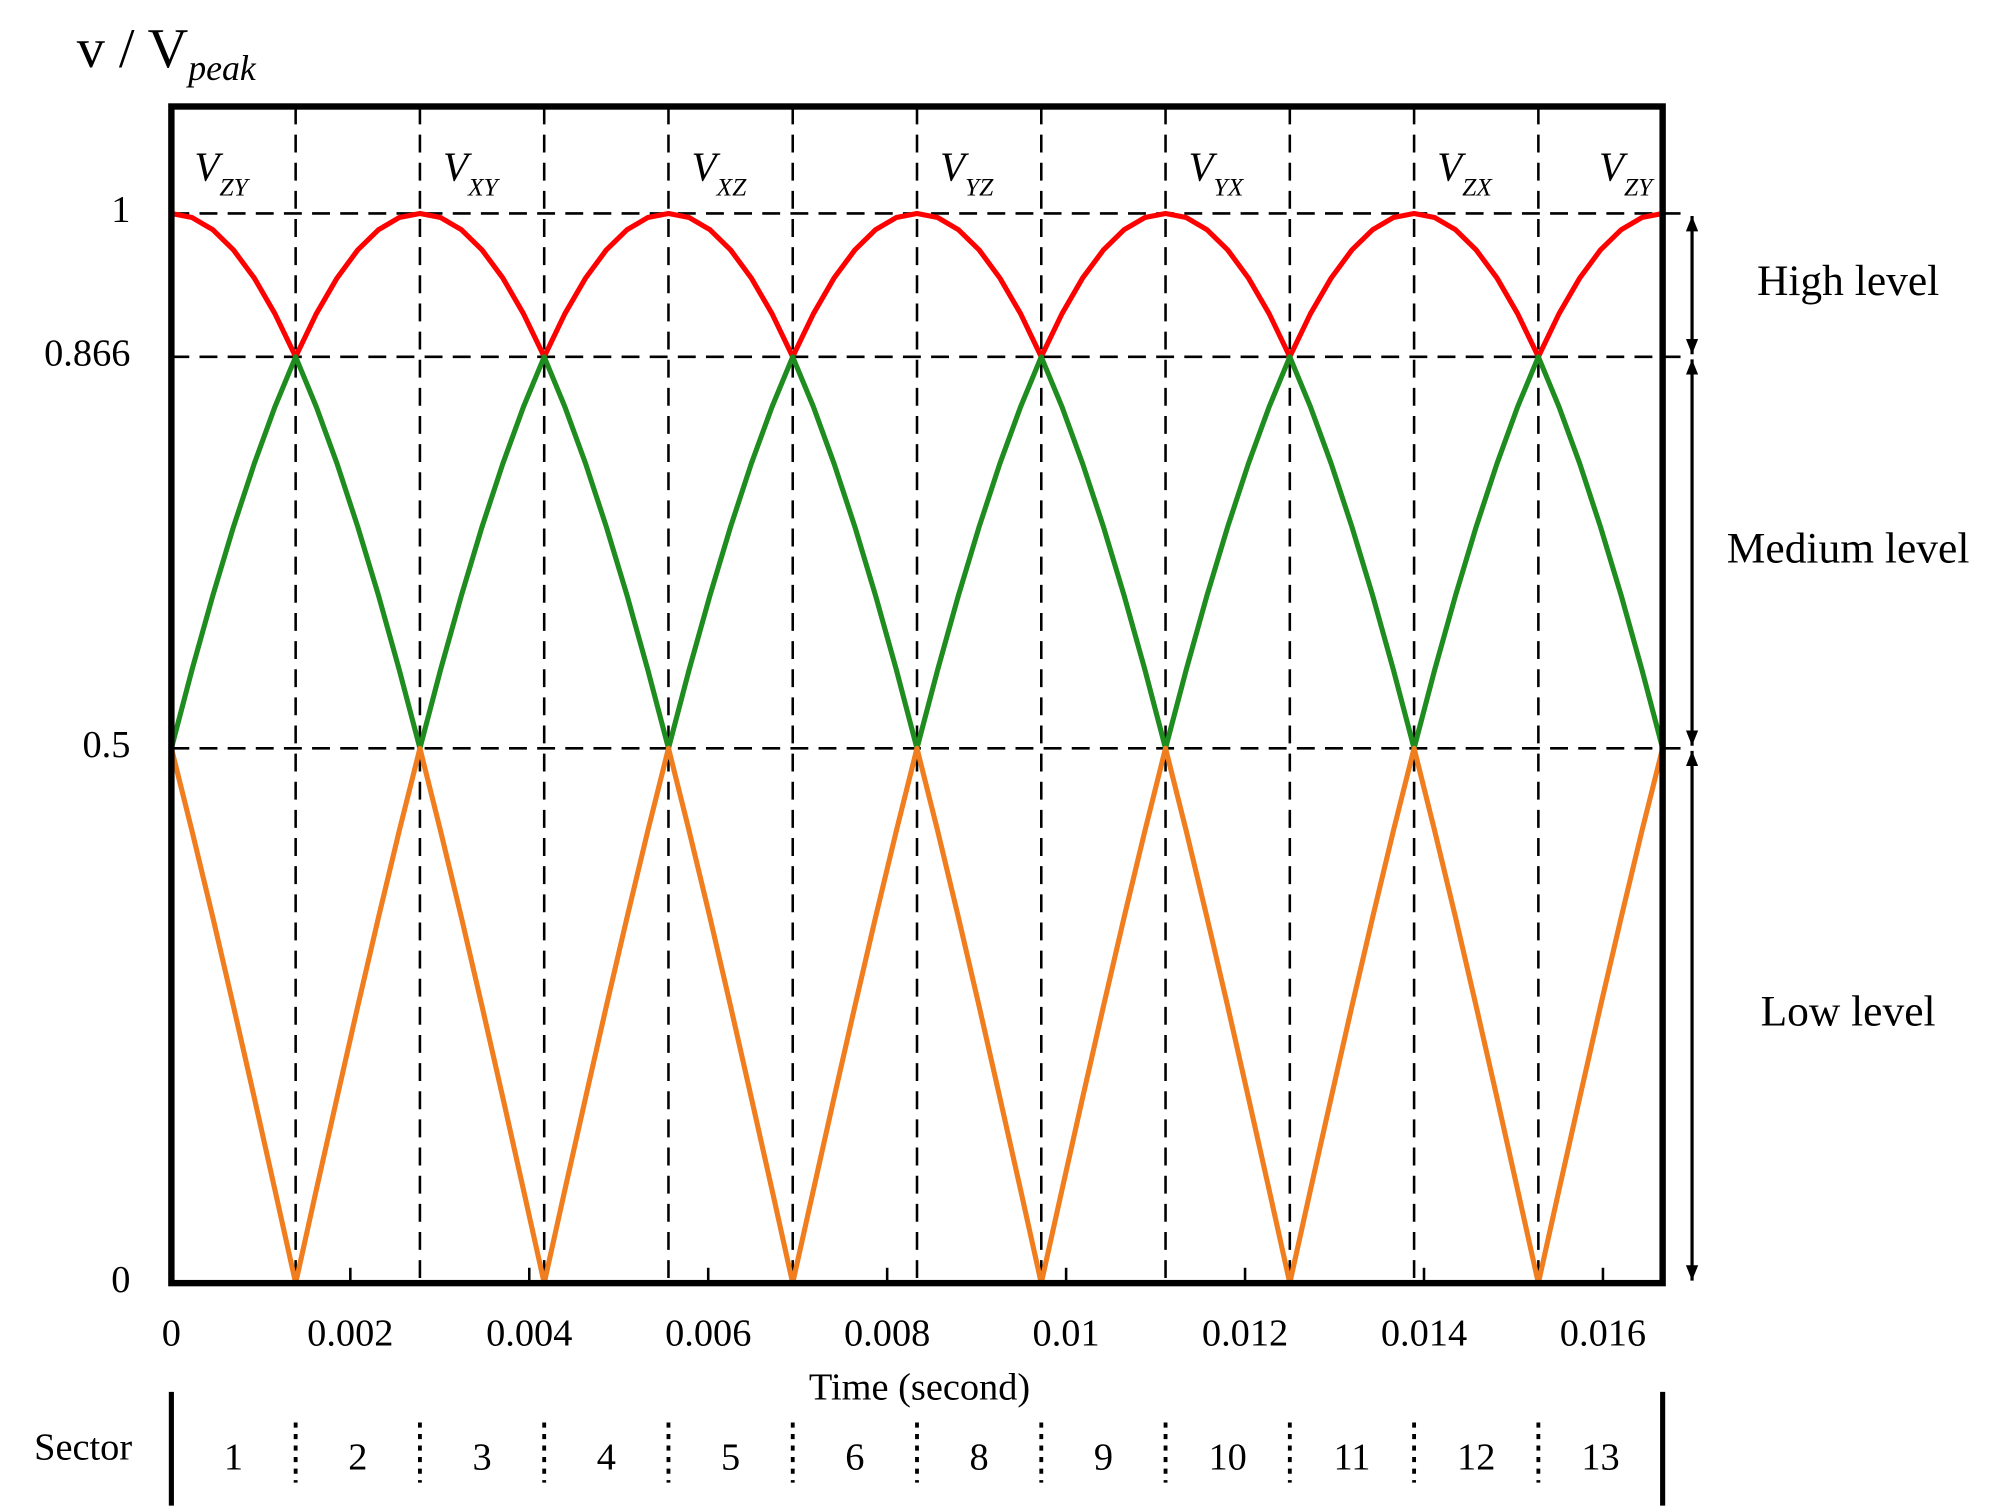 This screenshot has width=1999, height=1506. I want to click on y-axis-title-sub: peak, so click(221, 68).